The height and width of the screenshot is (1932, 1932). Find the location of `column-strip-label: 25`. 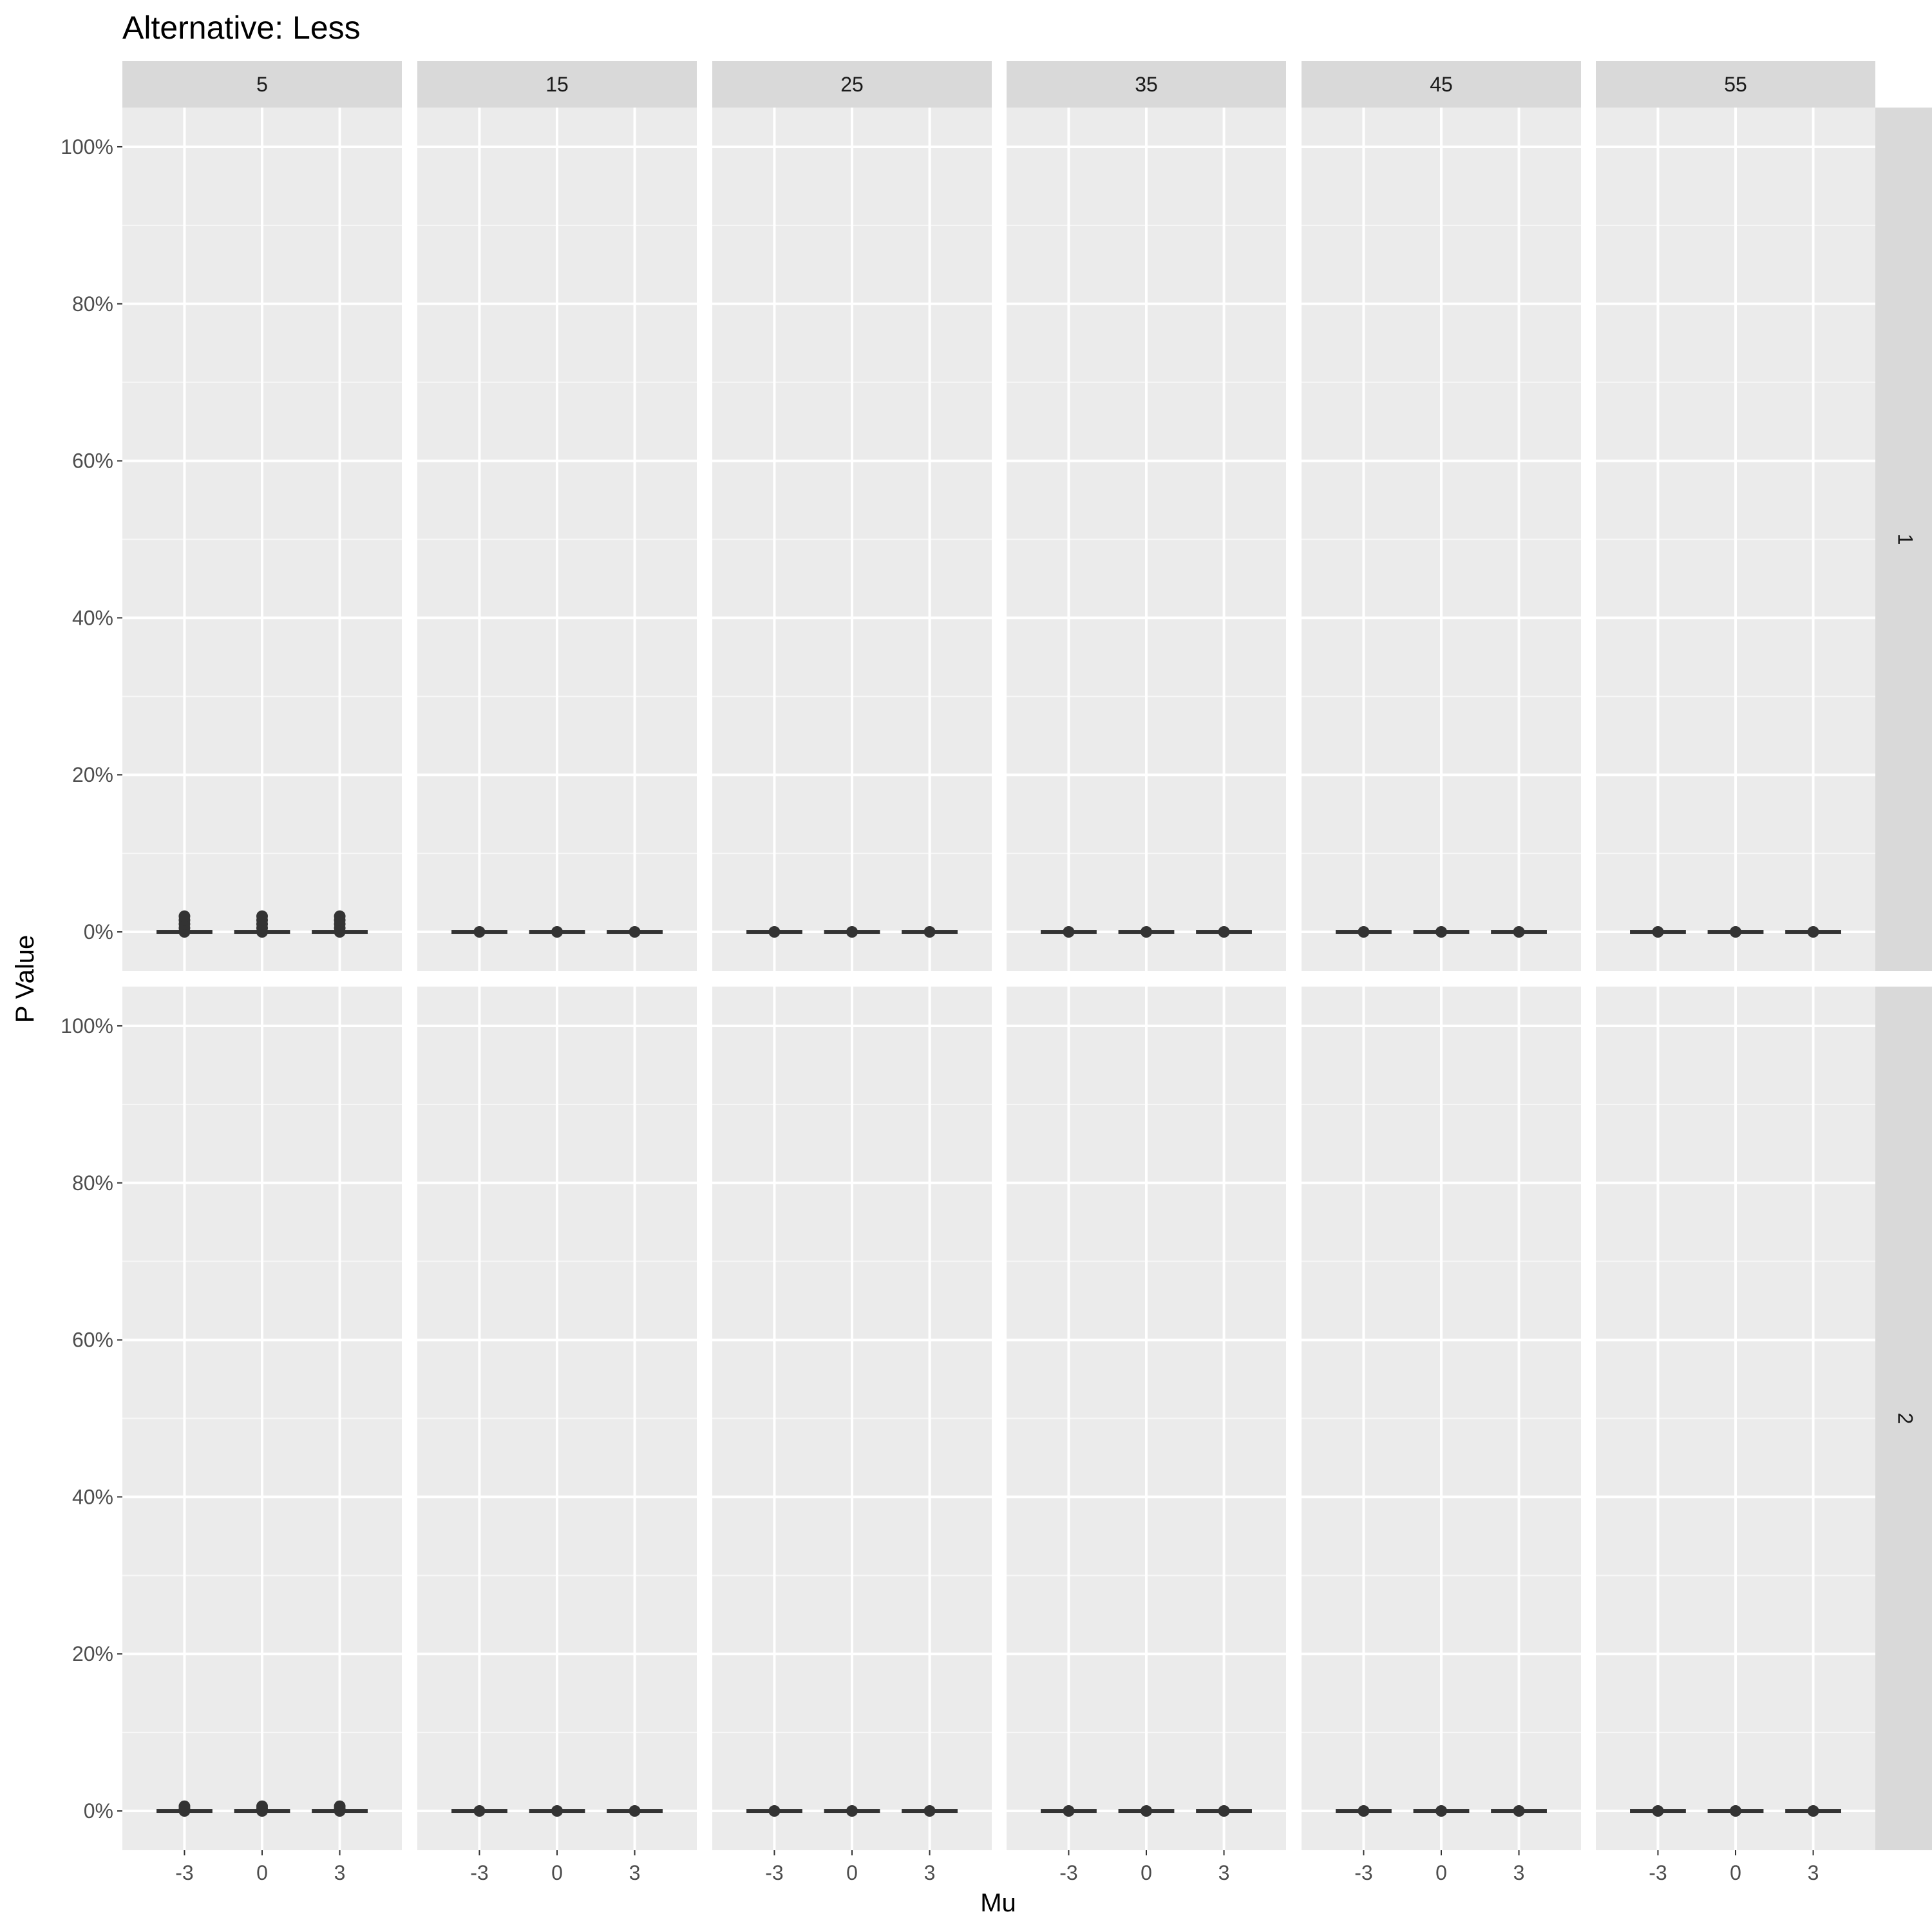

column-strip-label: 25 is located at coordinates (852, 84).